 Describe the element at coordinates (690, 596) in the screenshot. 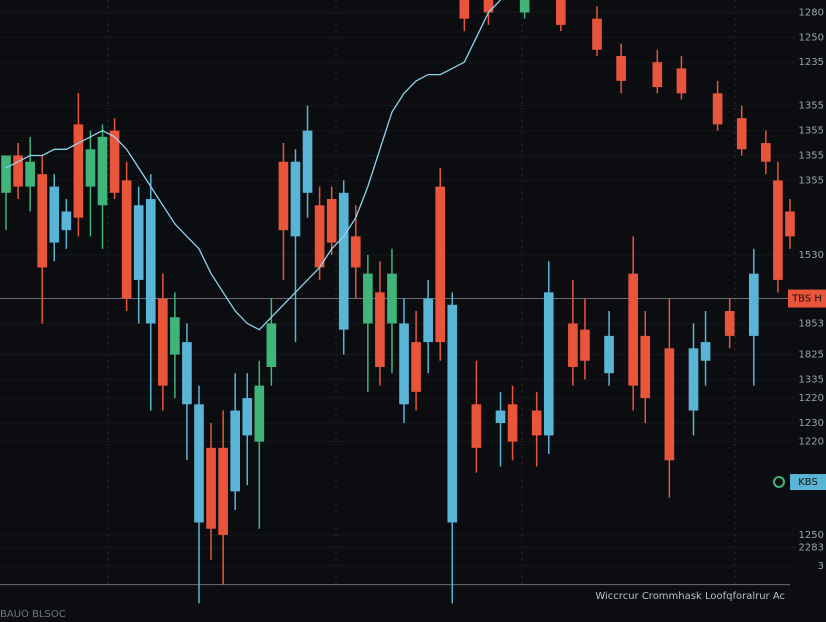

I see `footer-right: Wiccrcur Crommhask Loofqforalrur Ac` at that location.